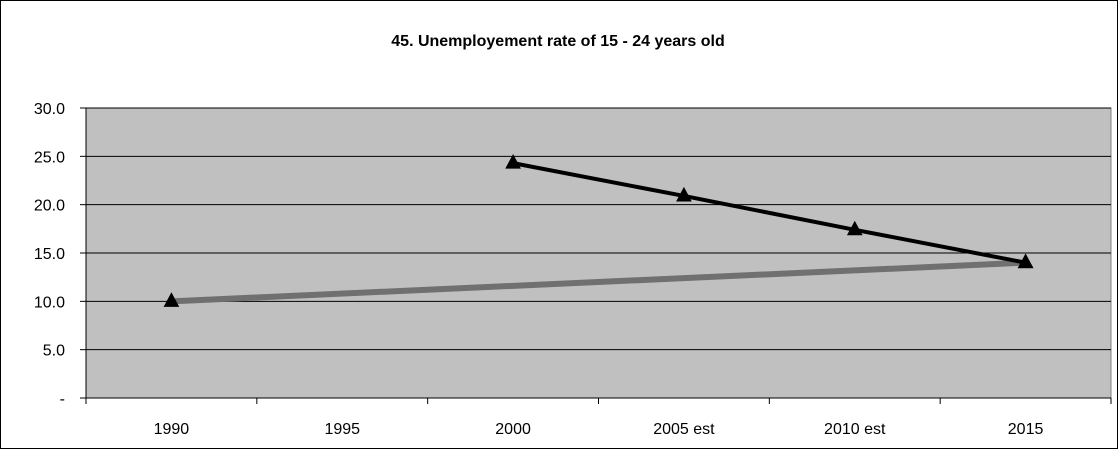 The width and height of the screenshot is (1118, 449). What do you see at coordinates (342, 429) in the screenshot?
I see `x-tick-label: 1995` at bounding box center [342, 429].